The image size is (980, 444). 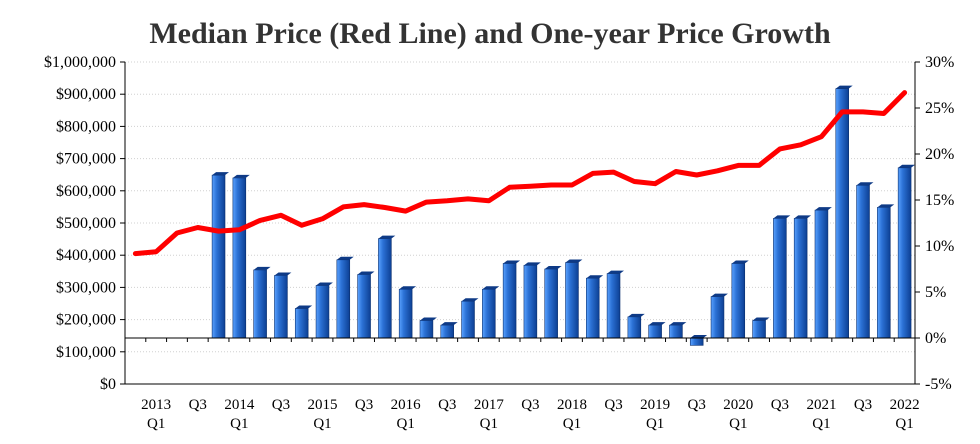 I want to click on x-tick-label: 2016, so click(x=406, y=405).